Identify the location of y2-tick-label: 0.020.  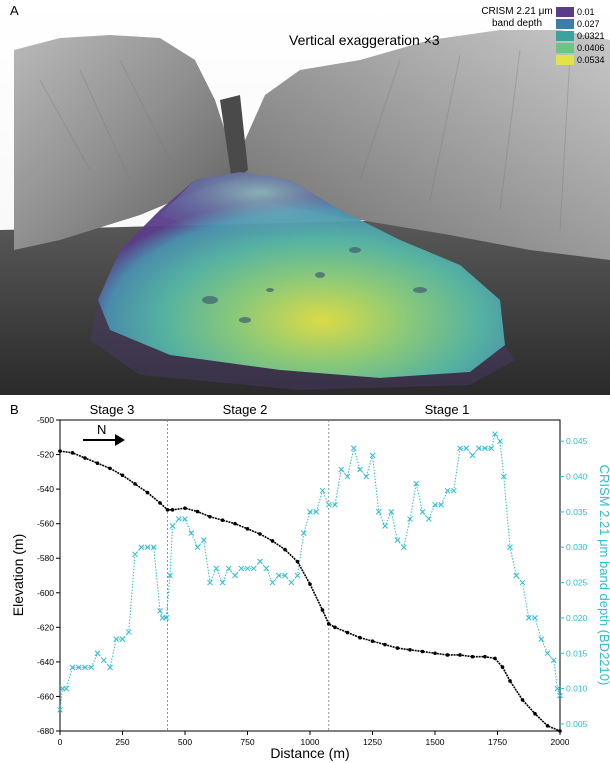
(577, 618).